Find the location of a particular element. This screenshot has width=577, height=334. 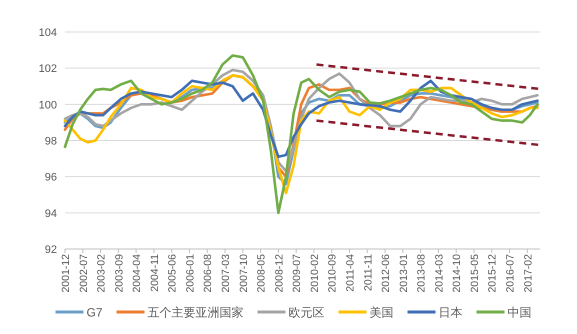

legend-label: 中国 is located at coordinates (520, 313).